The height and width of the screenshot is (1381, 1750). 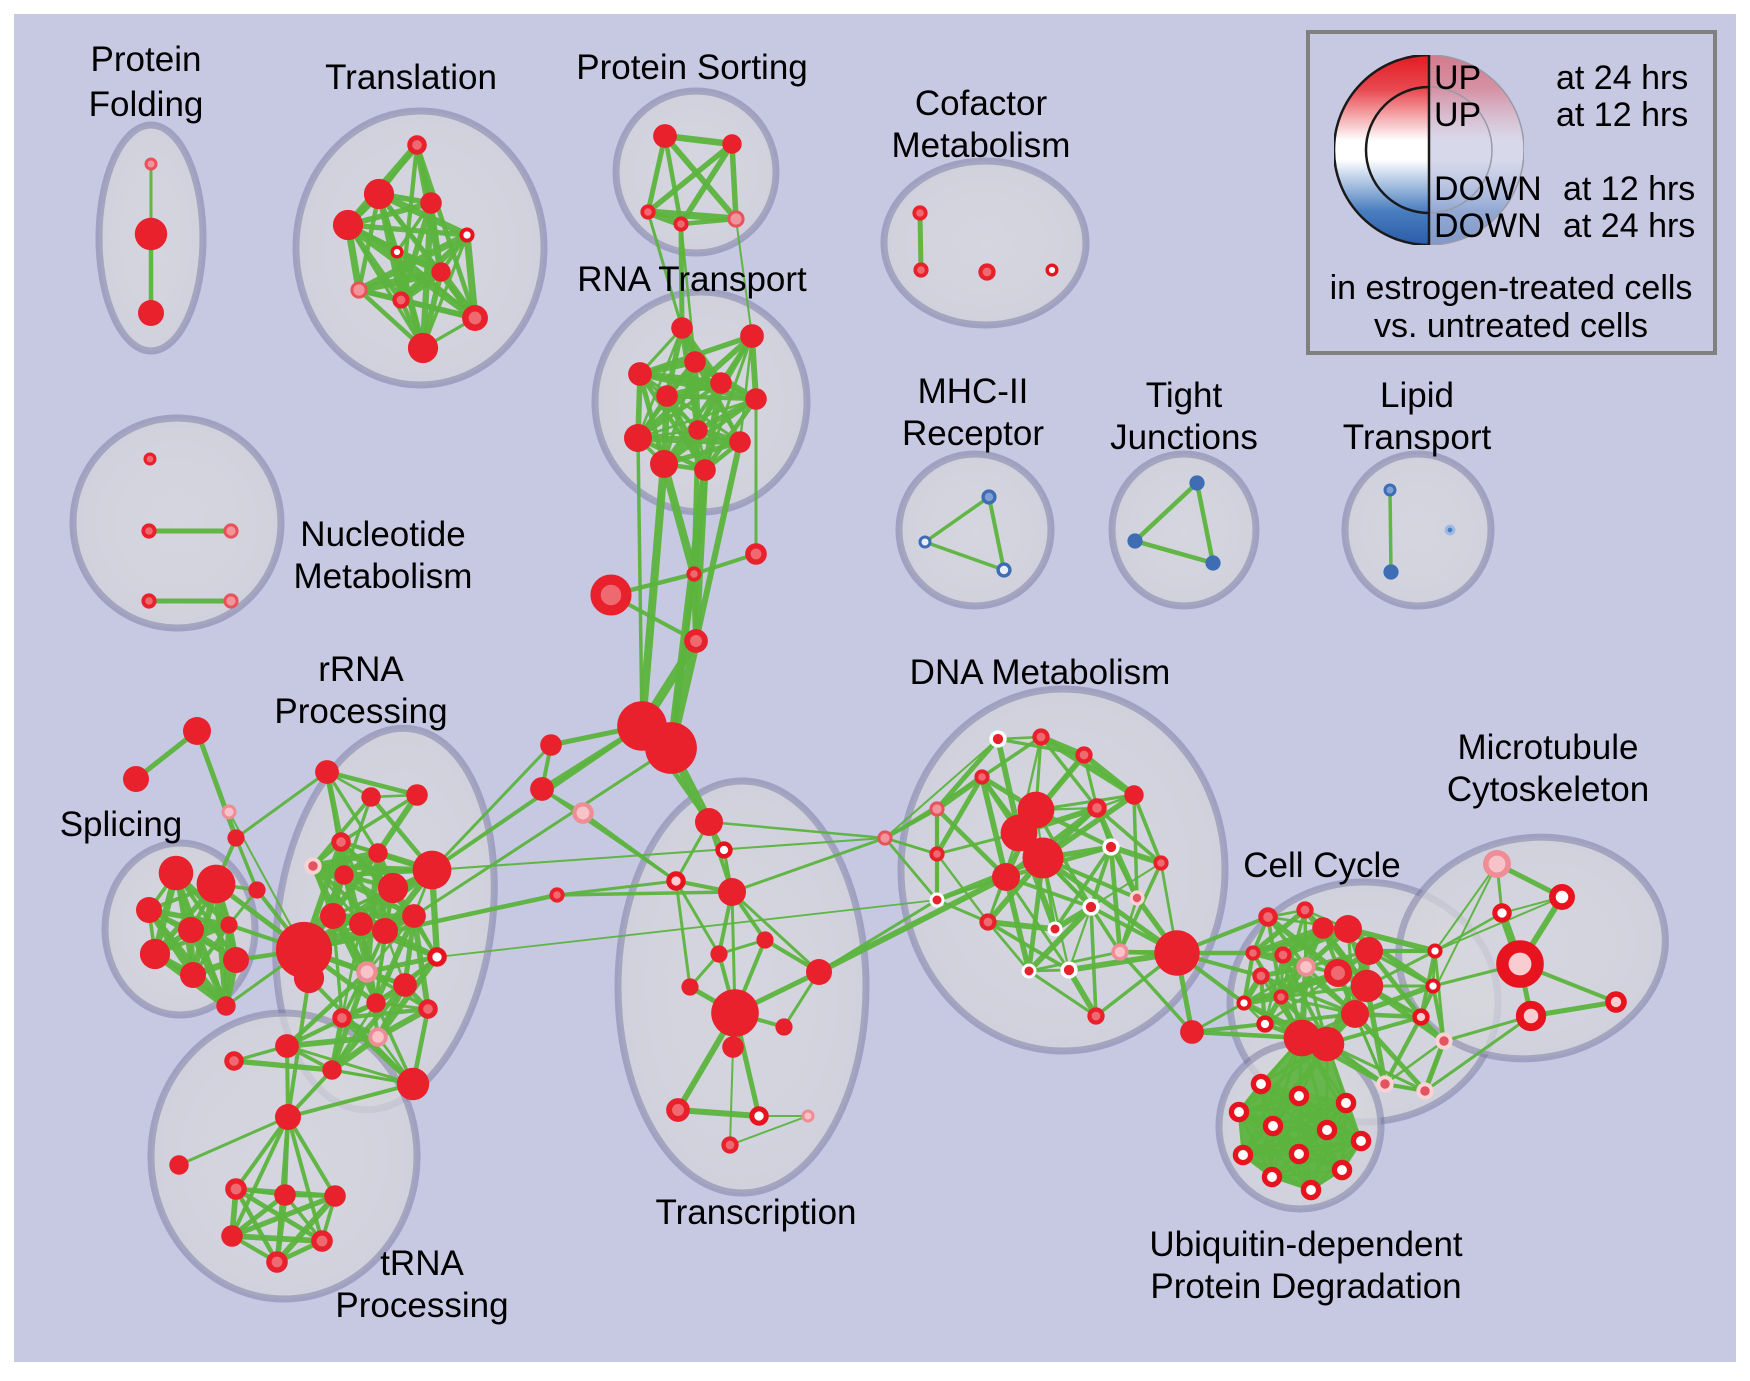 What do you see at coordinates (981, 103) in the screenshot?
I see `svg-text: Cofactor` at bounding box center [981, 103].